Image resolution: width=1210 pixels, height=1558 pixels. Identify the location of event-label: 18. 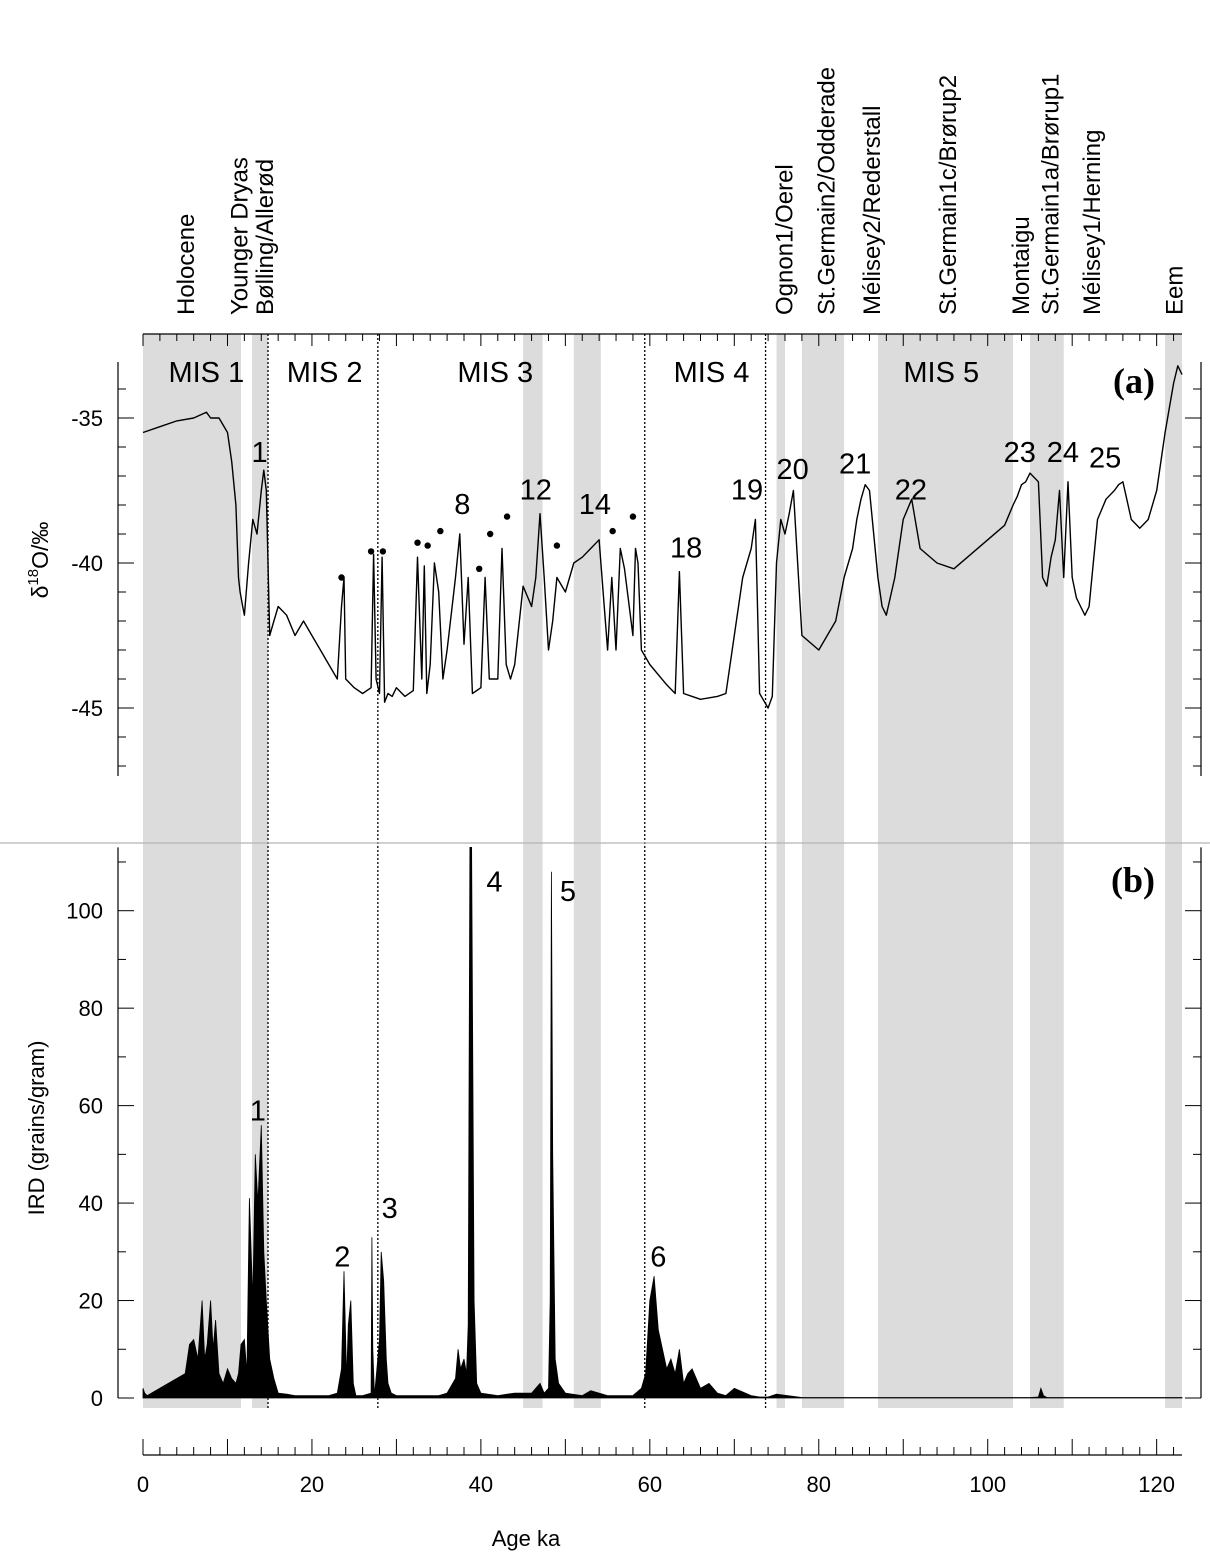
(686, 549).